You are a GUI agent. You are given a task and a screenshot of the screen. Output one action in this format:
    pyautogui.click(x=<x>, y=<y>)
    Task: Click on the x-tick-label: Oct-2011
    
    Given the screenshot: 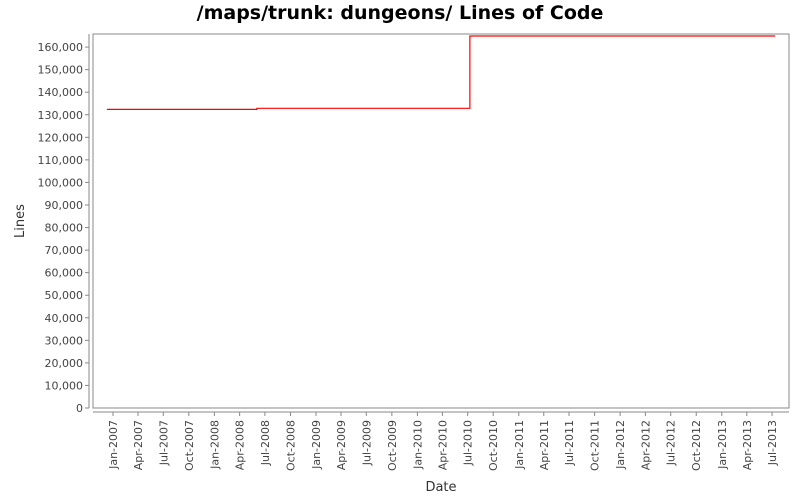 What is the action you would take?
    pyautogui.click(x=595, y=445)
    